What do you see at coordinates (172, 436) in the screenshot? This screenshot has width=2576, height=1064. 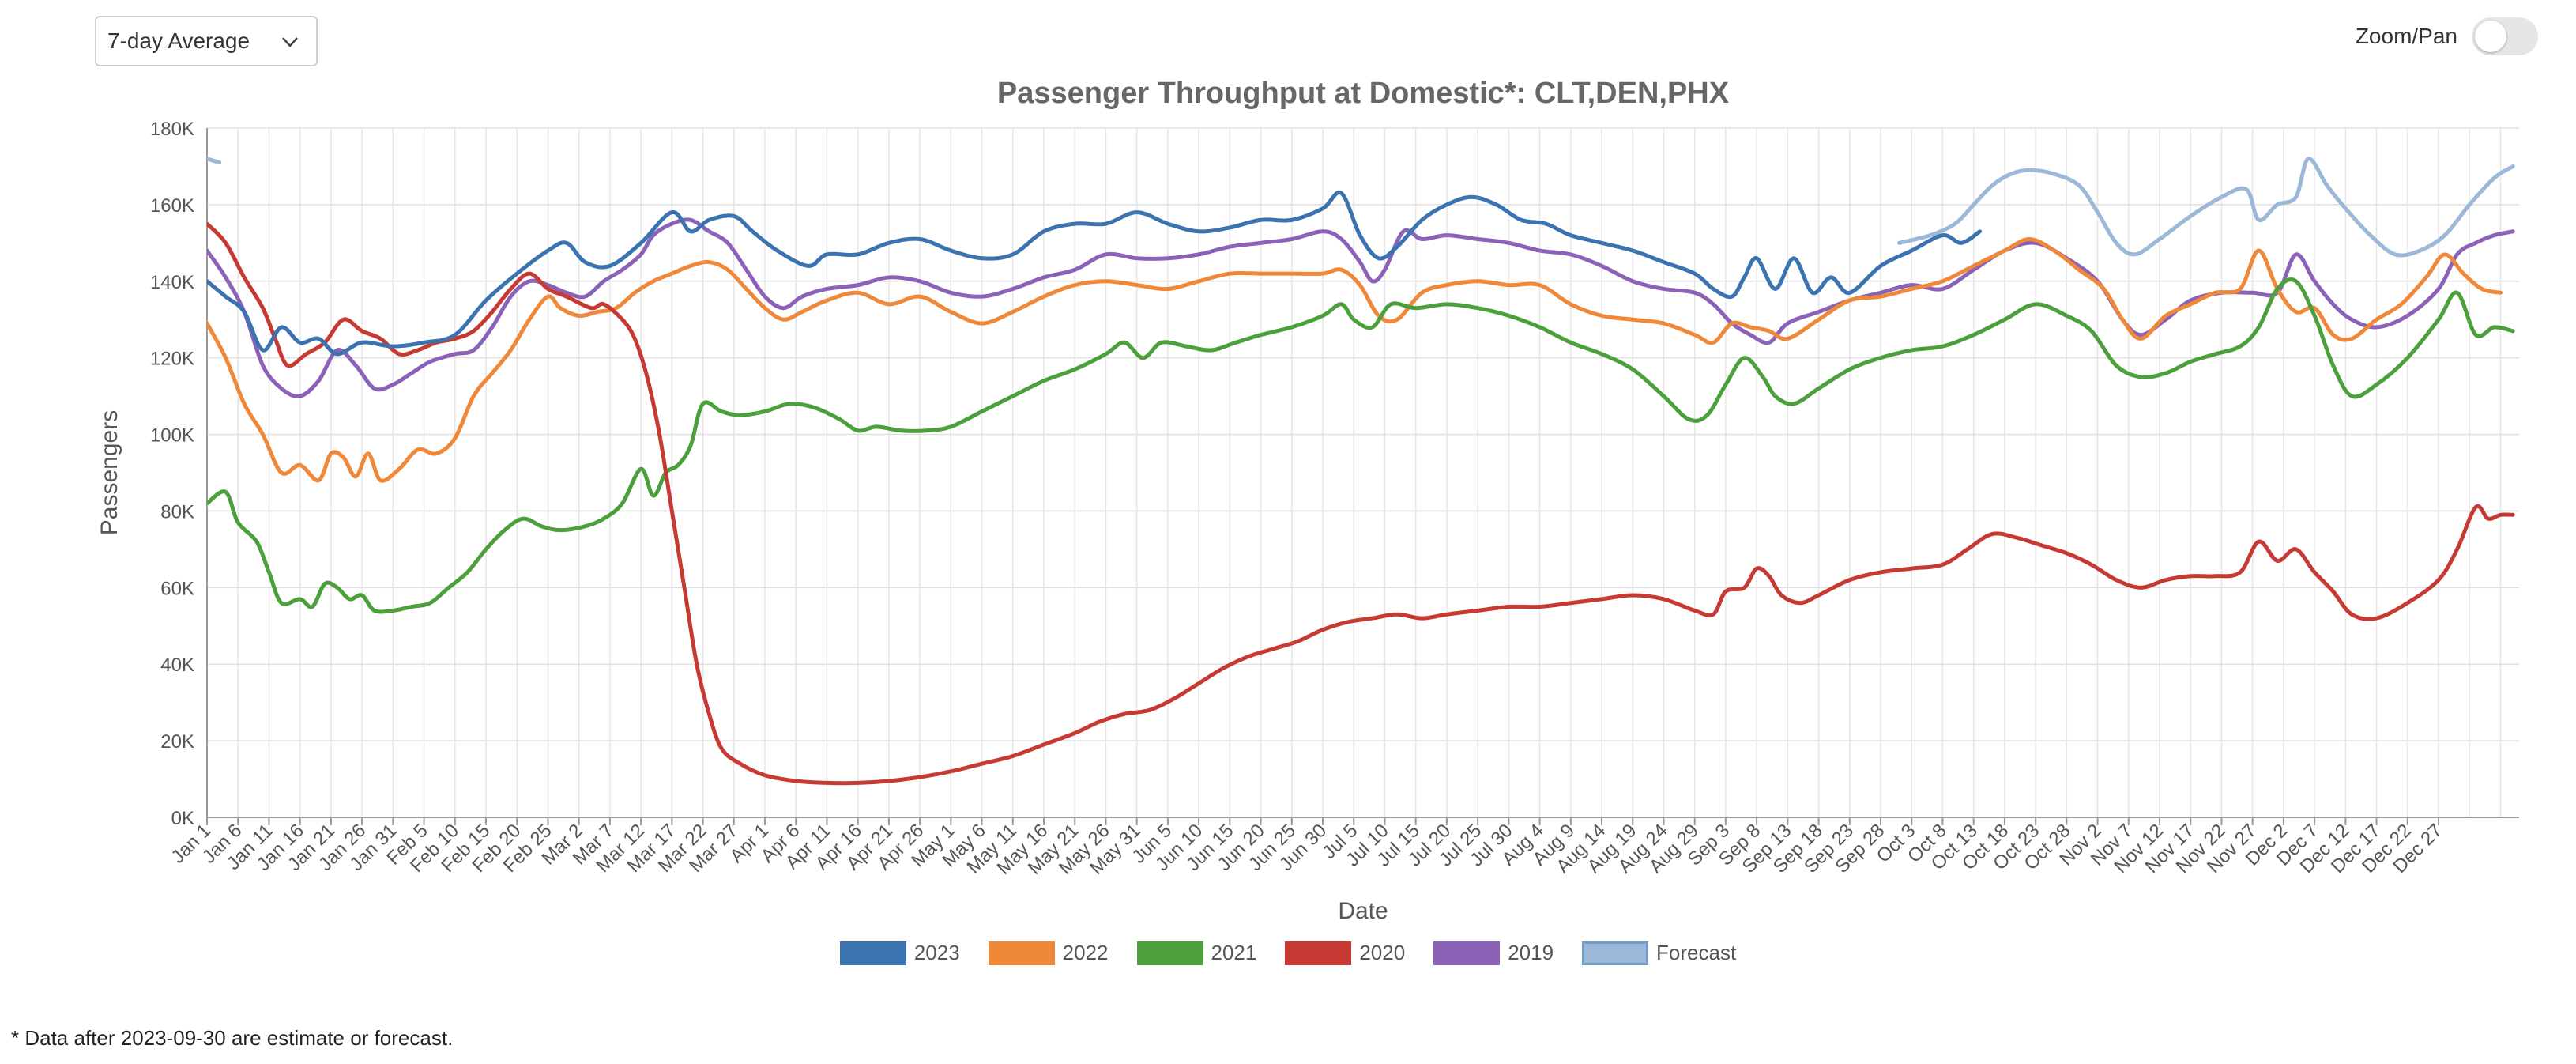 I see `y-tick-label: 100K` at bounding box center [172, 436].